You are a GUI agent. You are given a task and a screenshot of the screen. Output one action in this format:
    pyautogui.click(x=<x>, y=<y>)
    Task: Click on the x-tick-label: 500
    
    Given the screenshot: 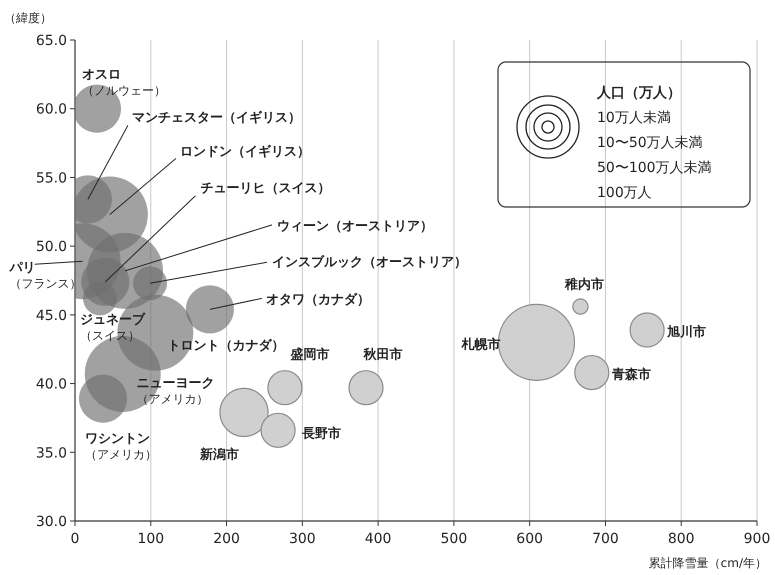 What is the action you would take?
    pyautogui.click(x=454, y=539)
    